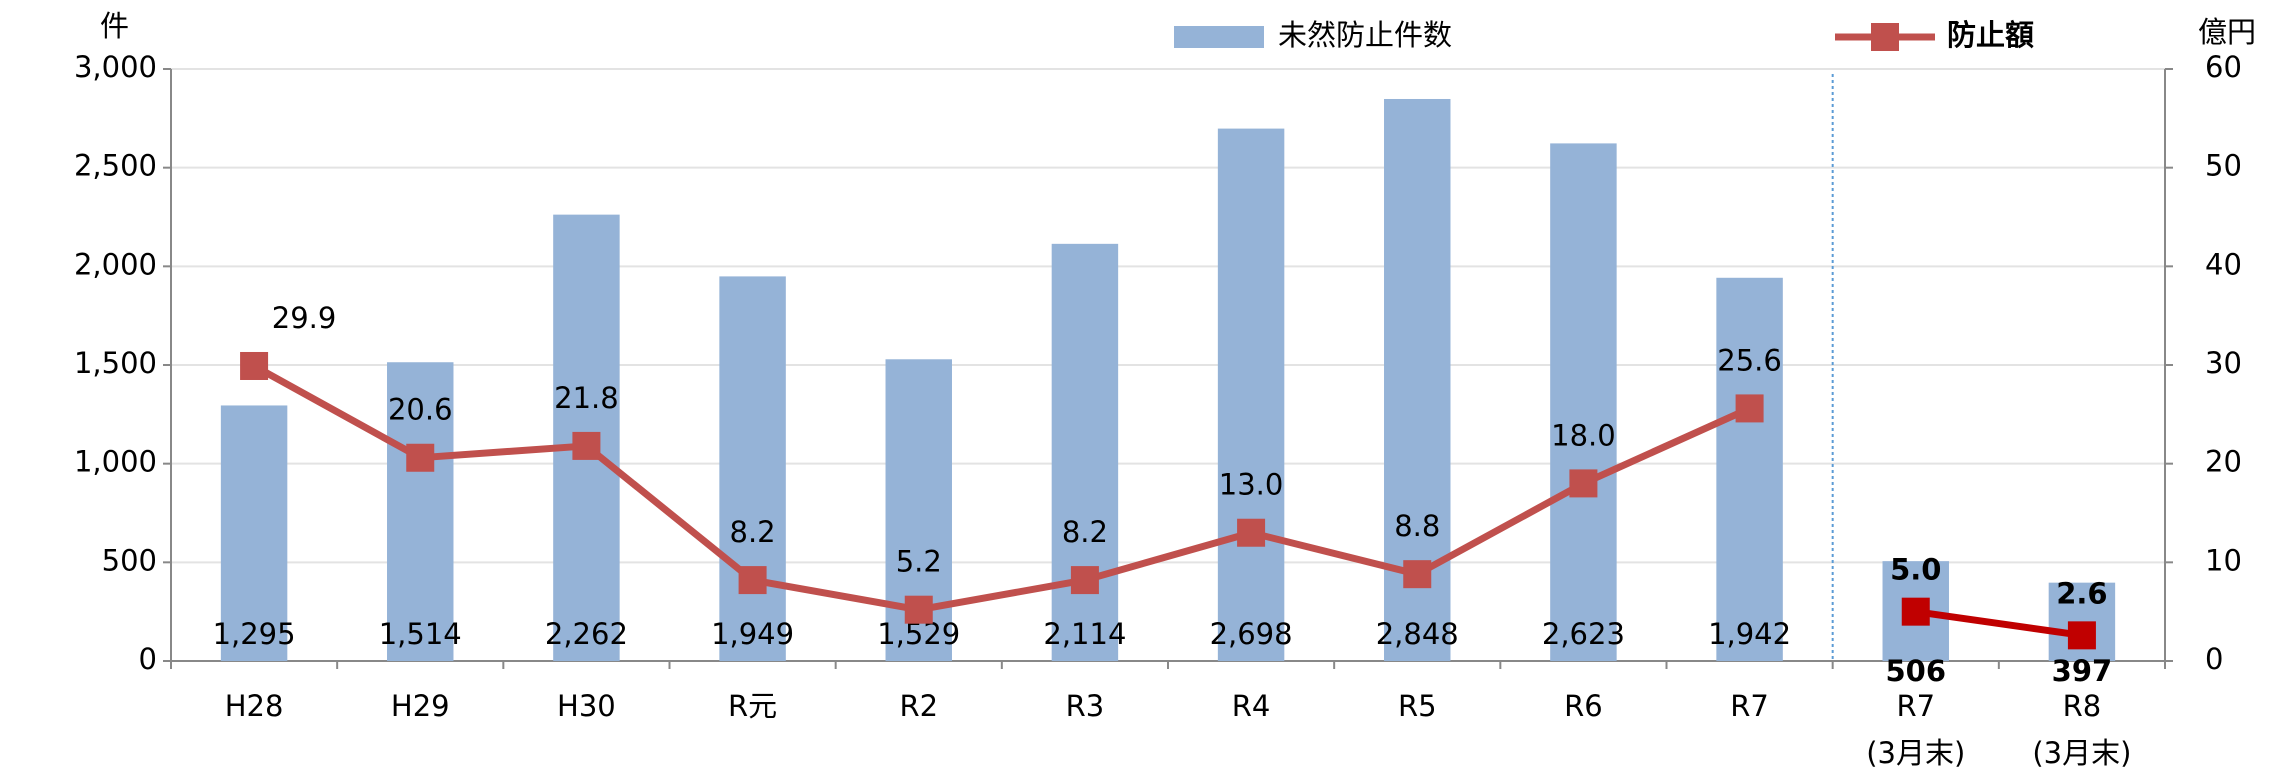 The image size is (2293, 770). Describe the element at coordinates (2223, 560) in the screenshot. I see `y2-tick-label: 10` at that location.